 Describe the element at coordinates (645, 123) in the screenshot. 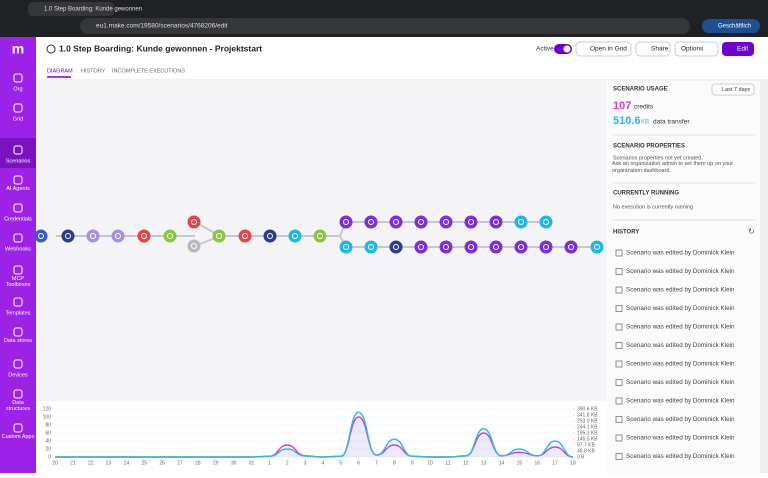

I see `transfer-unit: KB` at that location.